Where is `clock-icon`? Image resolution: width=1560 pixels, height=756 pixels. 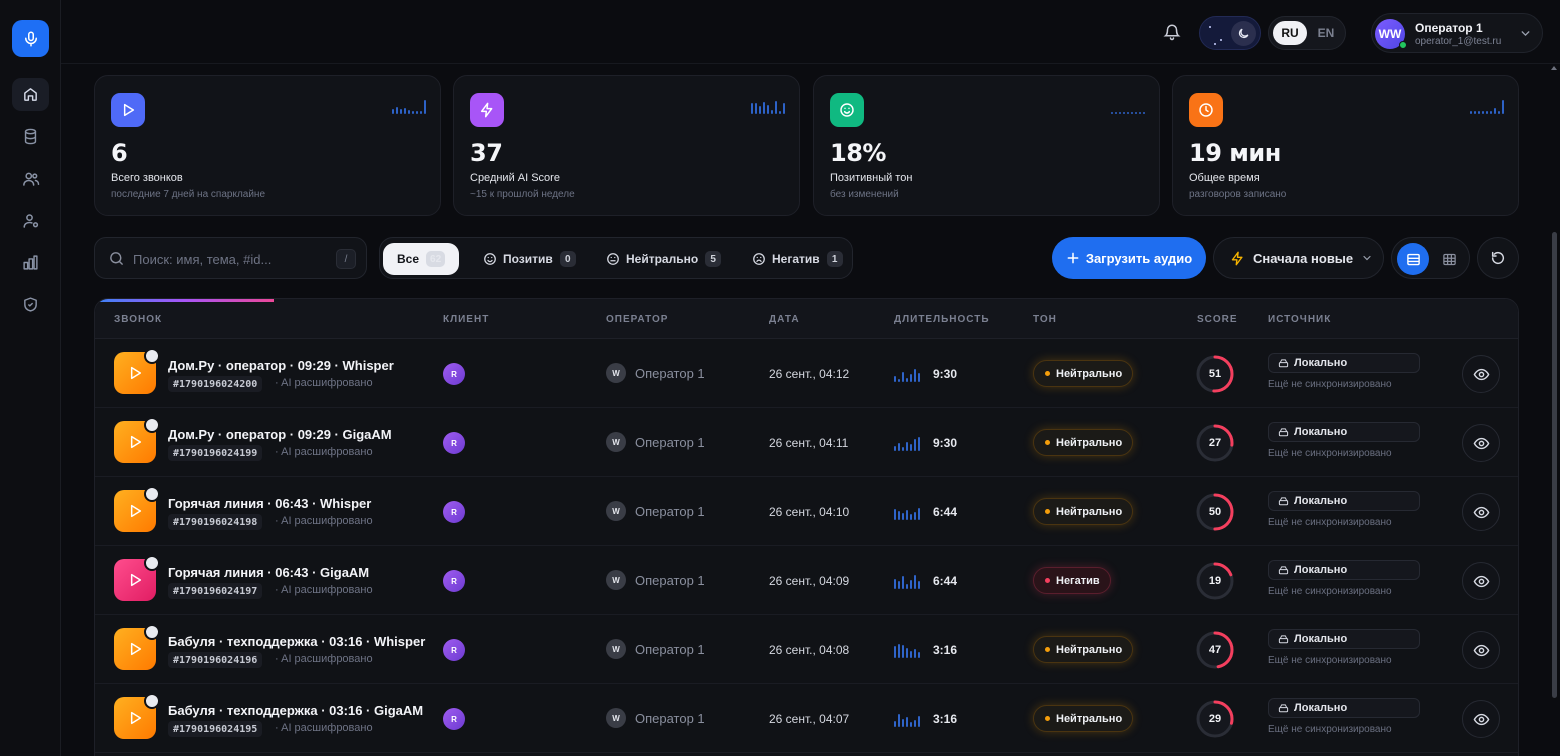 clock-icon is located at coordinates (1206, 110).